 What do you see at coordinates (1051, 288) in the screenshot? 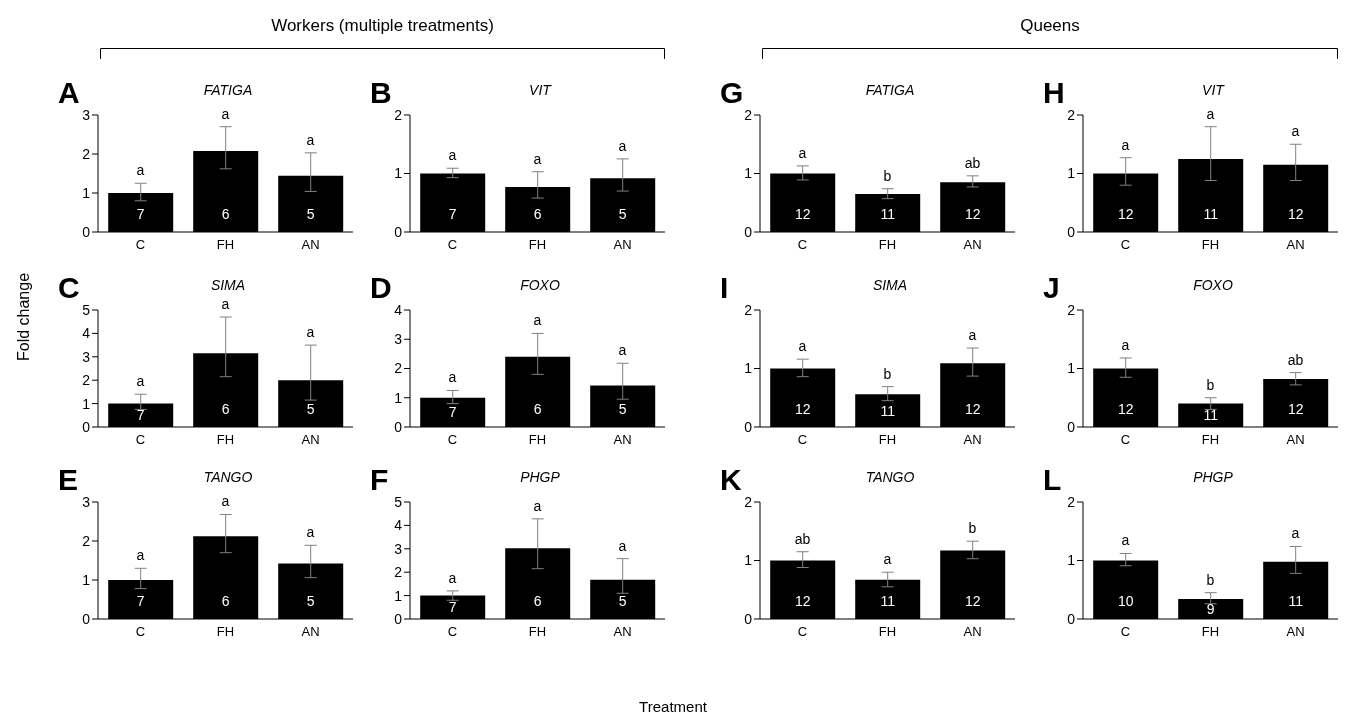
I see `text: J` at bounding box center [1051, 288].